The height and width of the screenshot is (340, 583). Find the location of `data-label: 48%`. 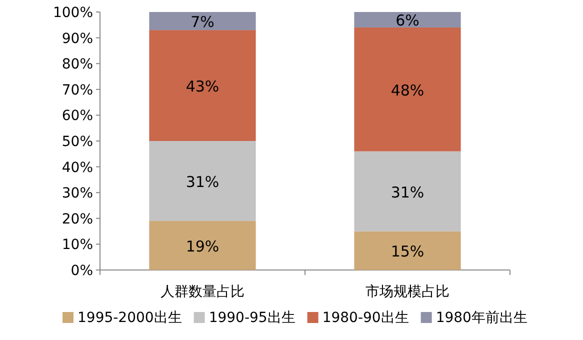

data-label: 48% is located at coordinates (407, 90).